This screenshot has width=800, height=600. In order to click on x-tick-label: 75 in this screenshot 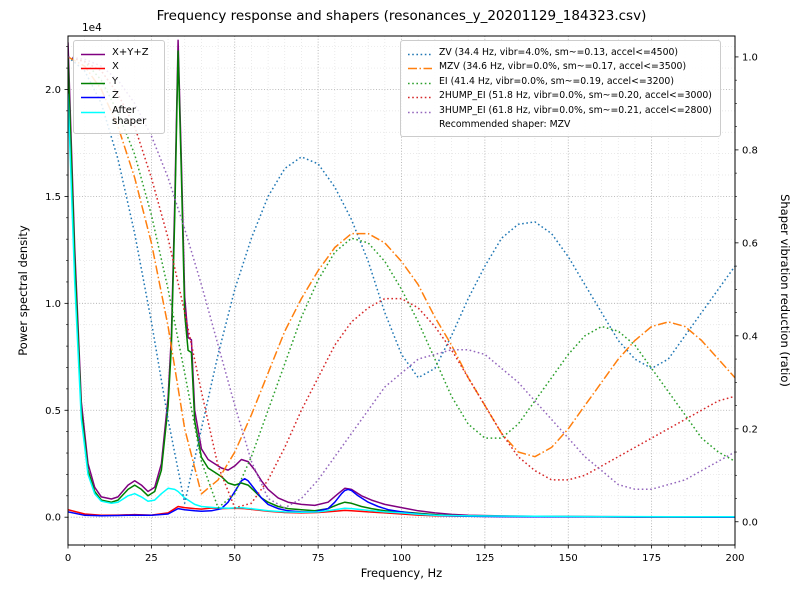, I will do `click(318, 558)`.